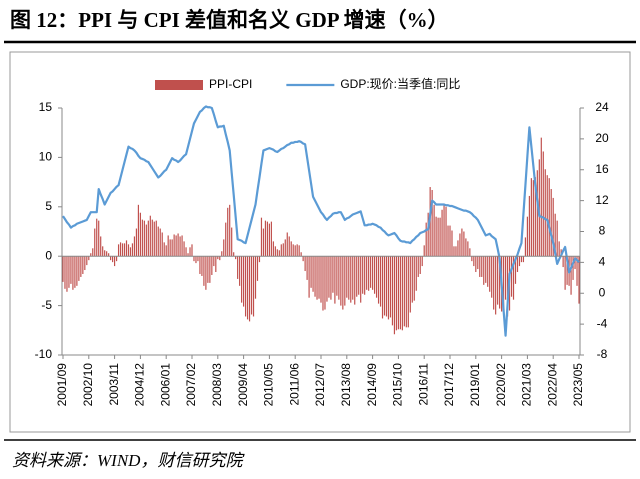 The image size is (640, 479). Describe the element at coordinates (372, 385) in the screenshot. I see `x-tick-label: 2014/09` at that location.